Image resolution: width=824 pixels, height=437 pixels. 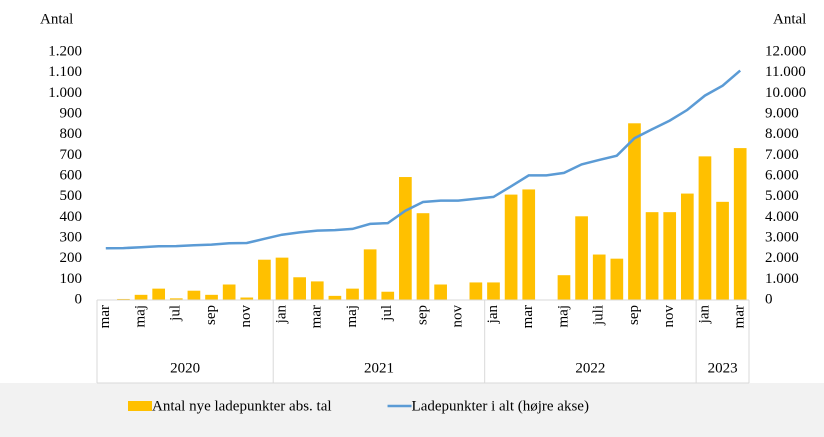 I want to click on legend-label: Antal nye ladepunkter abs. tal, so click(x=242, y=406).